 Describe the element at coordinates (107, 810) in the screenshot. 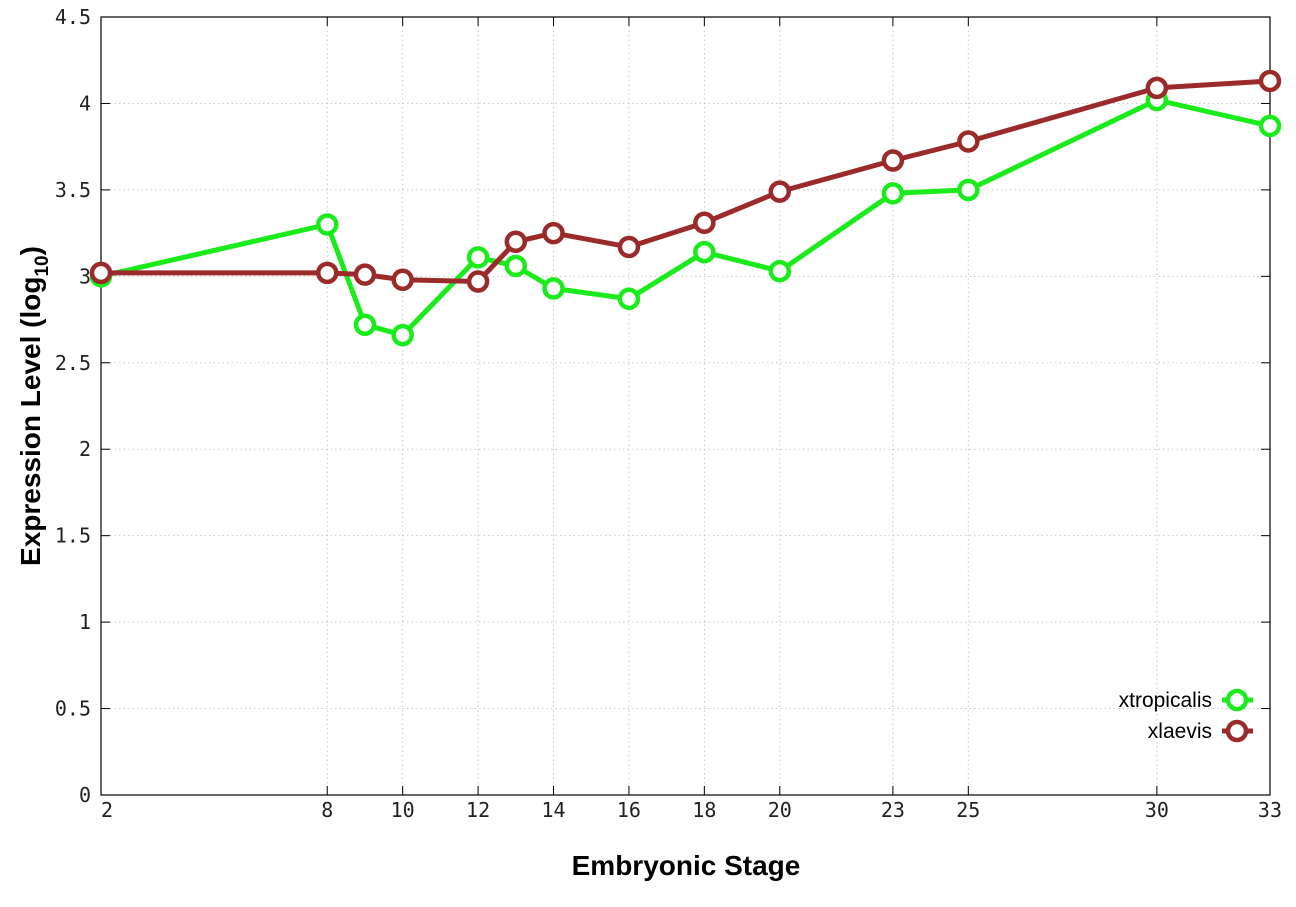

I see `x-tick-label: 2` at that location.